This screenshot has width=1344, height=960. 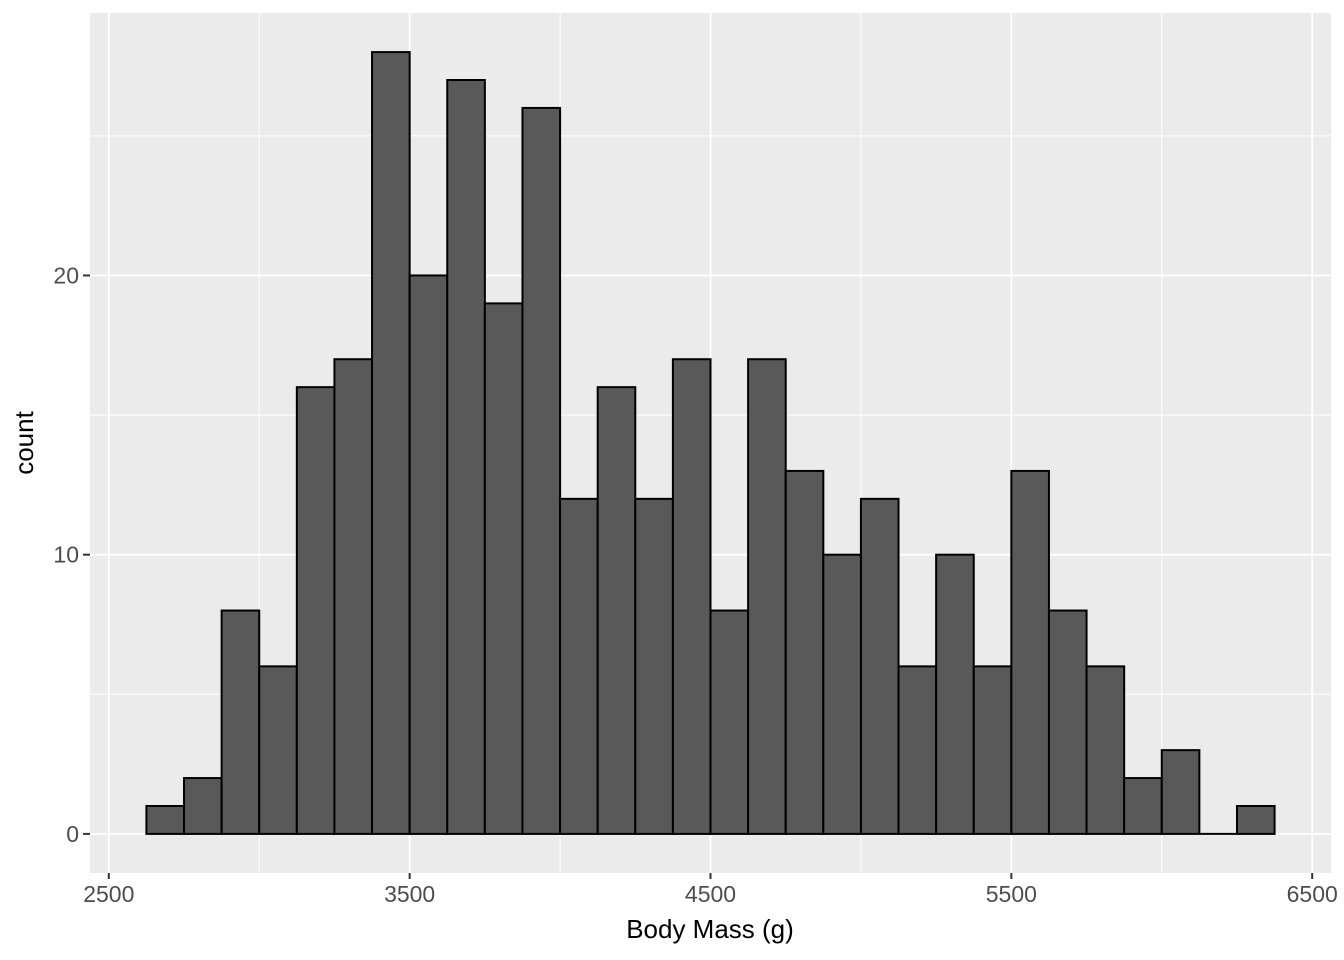 I want to click on x-tick-label: 4500, so click(x=710, y=894).